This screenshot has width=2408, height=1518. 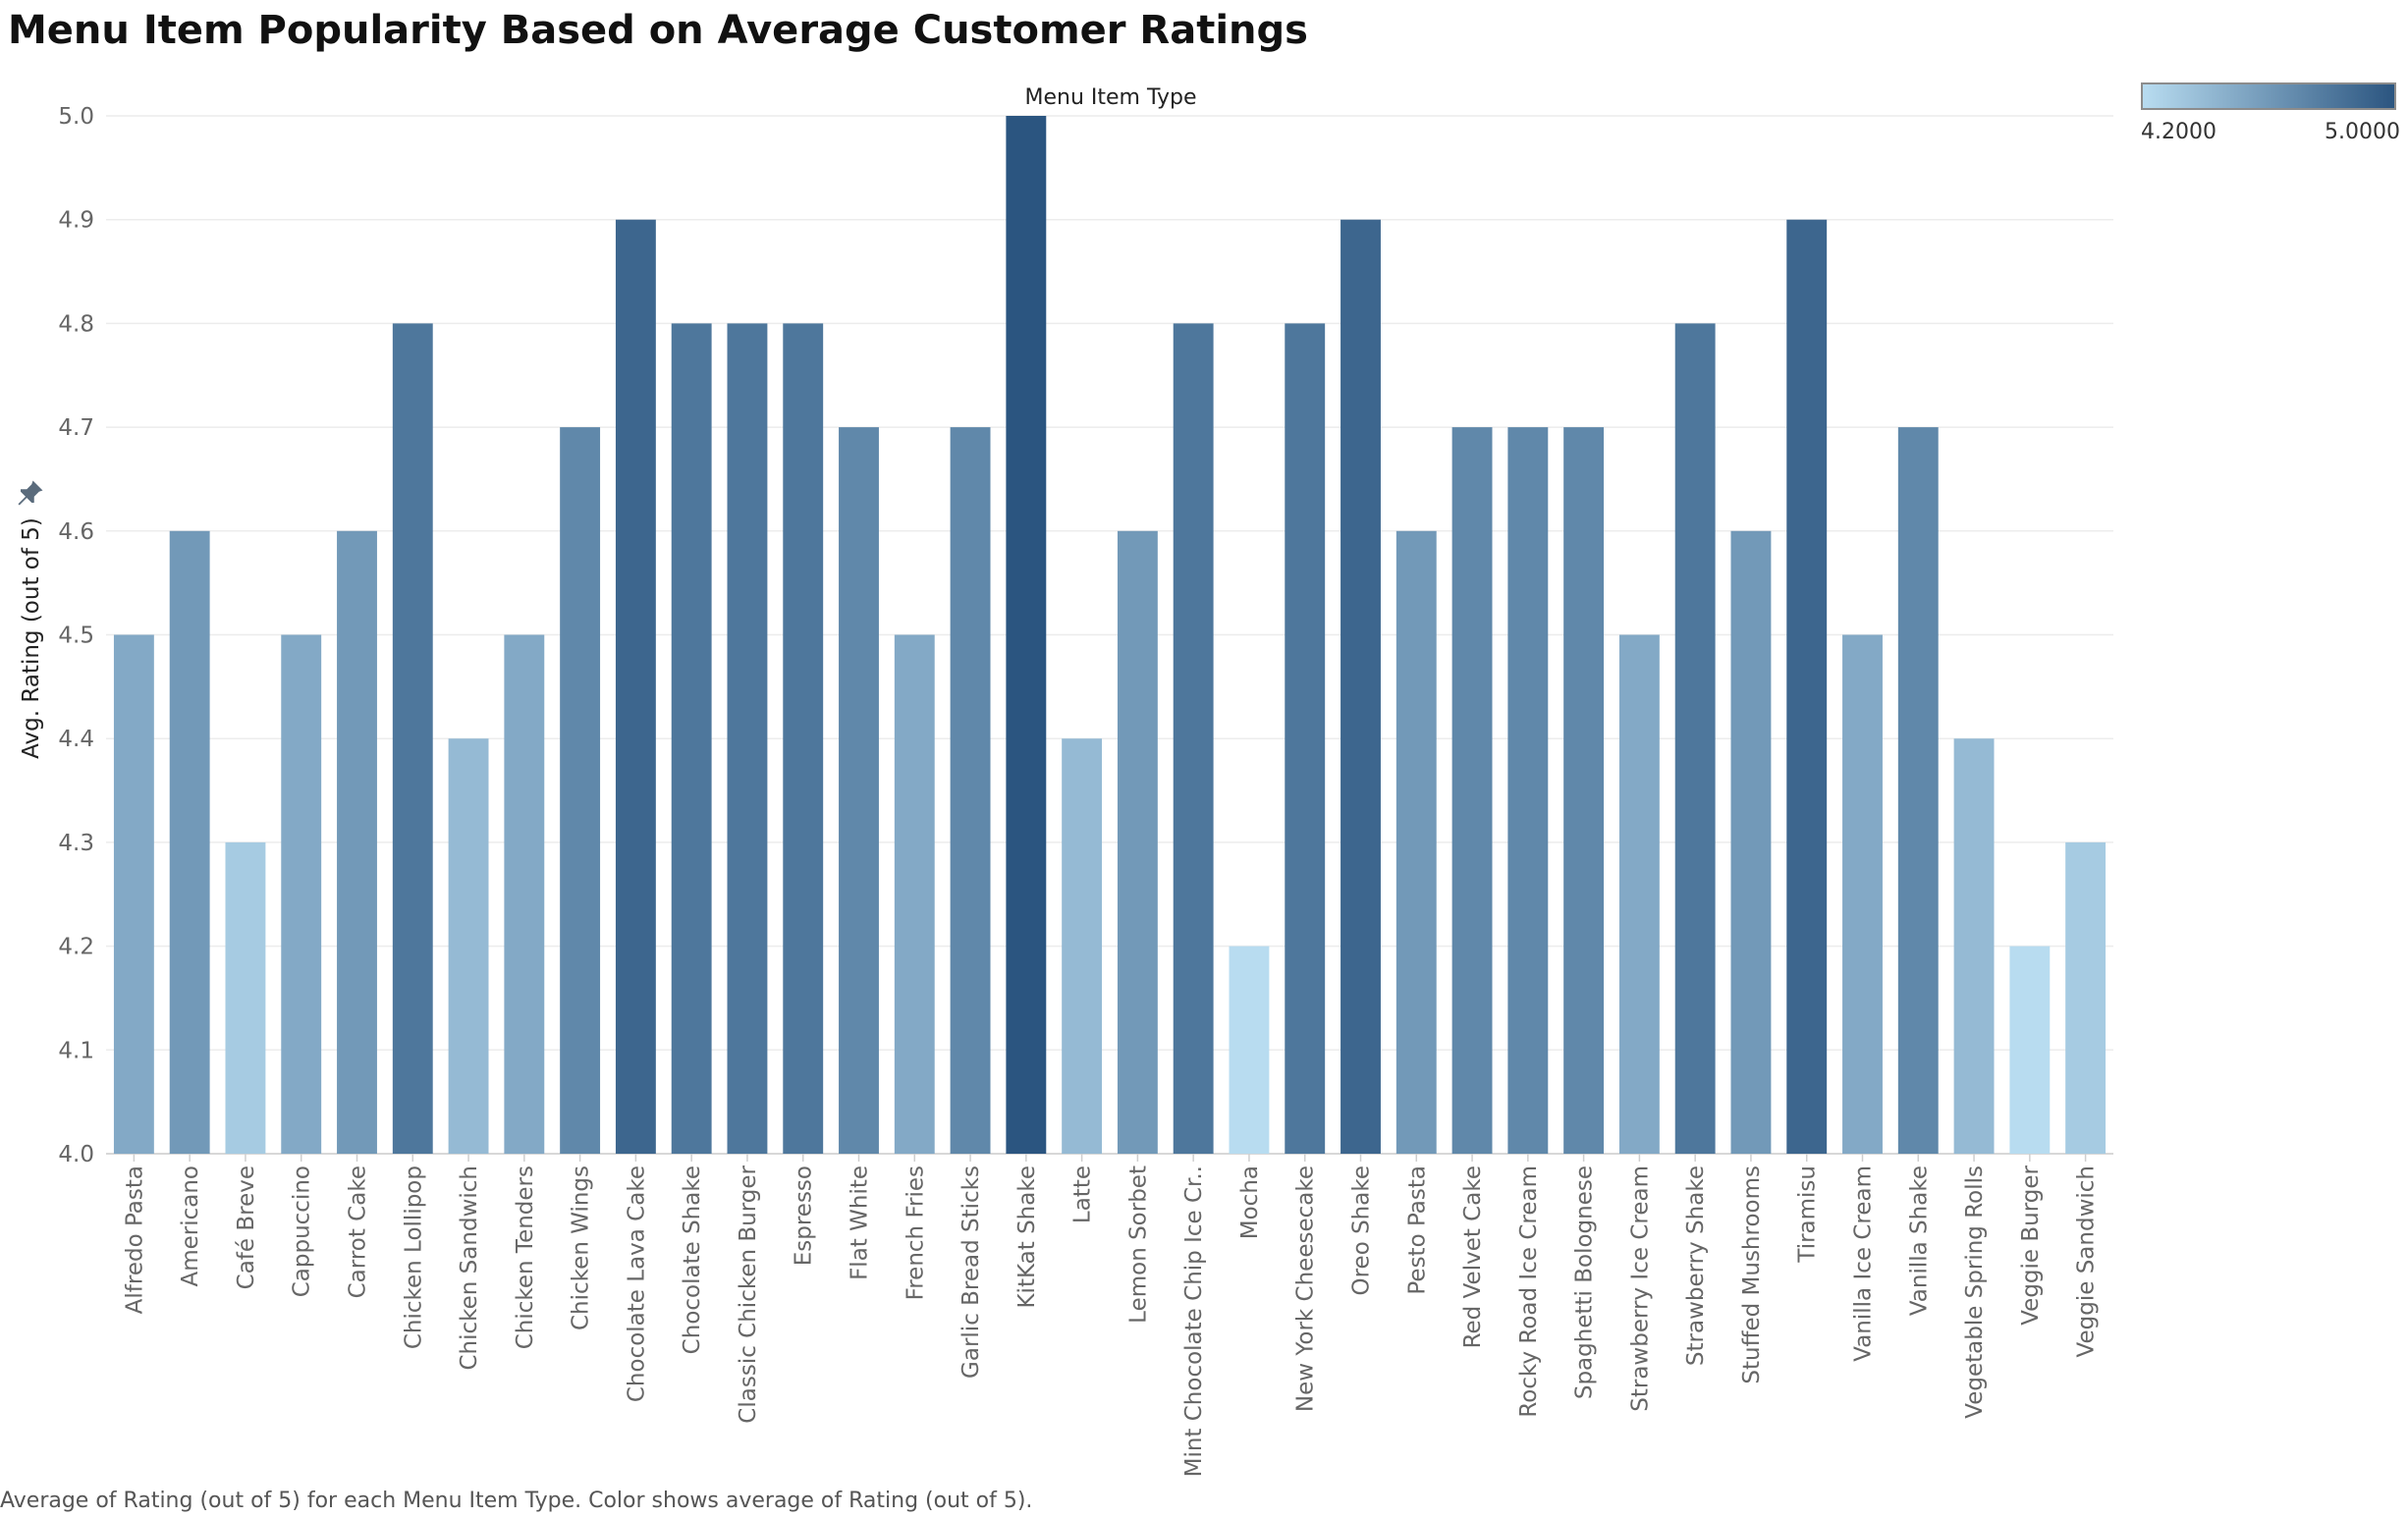 What do you see at coordinates (2179, 132) in the screenshot?
I see `legend-min-label: 4.2000` at bounding box center [2179, 132].